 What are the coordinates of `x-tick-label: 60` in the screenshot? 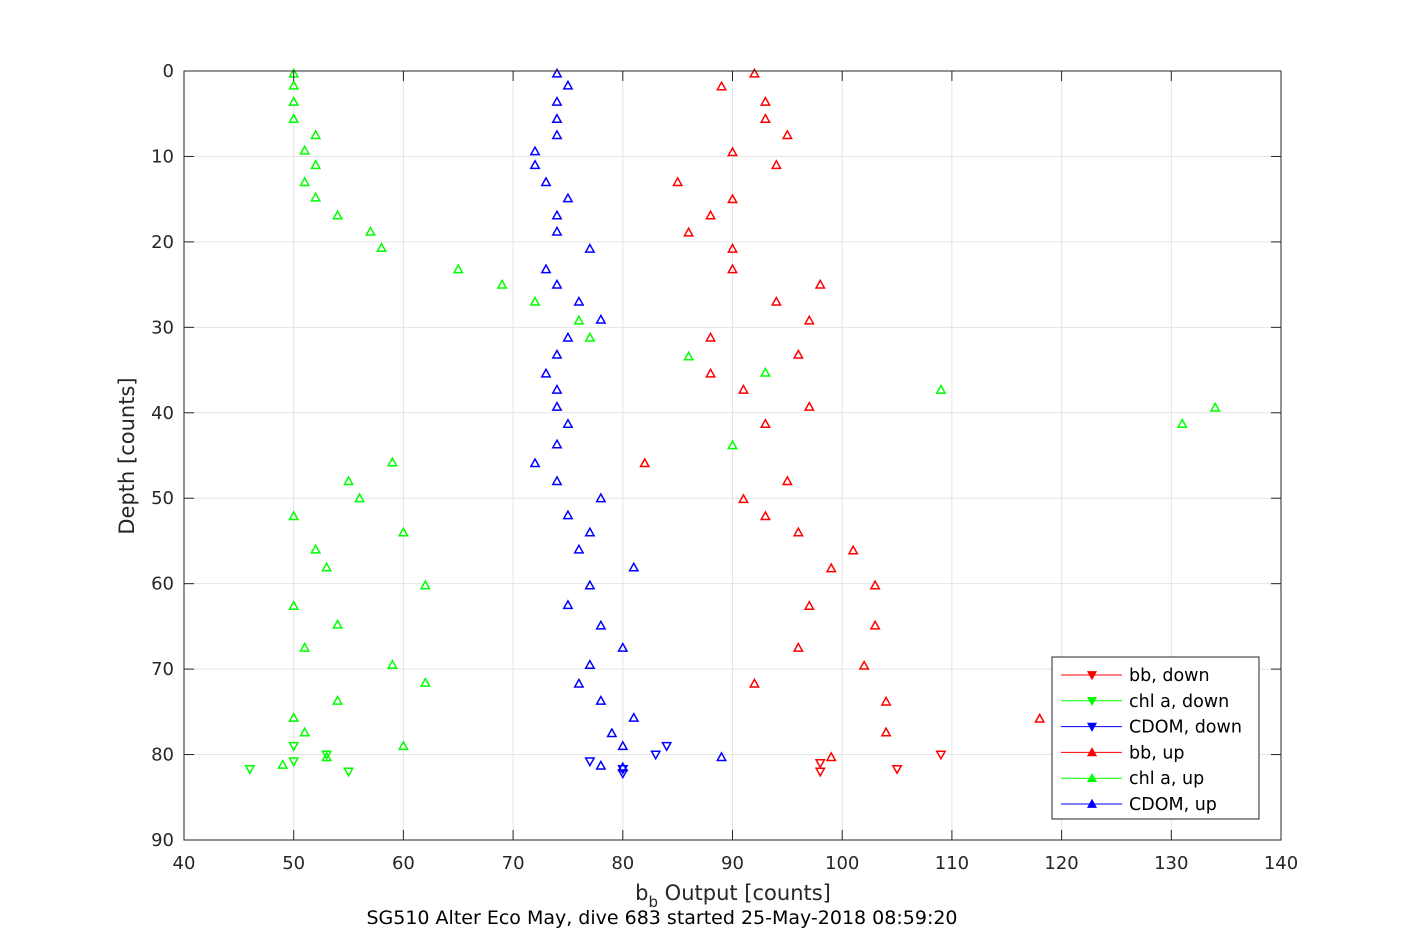 It's located at (403, 863).